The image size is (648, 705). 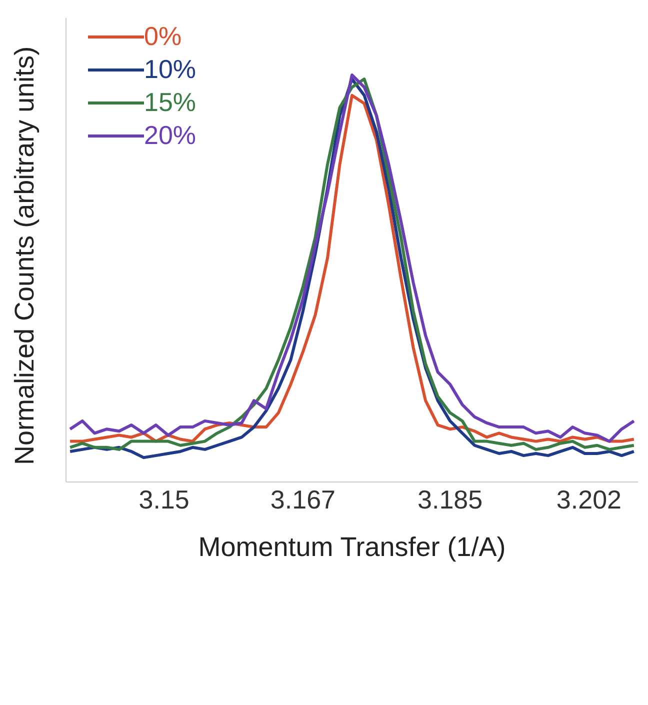 I want to click on y-axis-title: Normalized Counts (arbitrary units), so click(x=25, y=255).